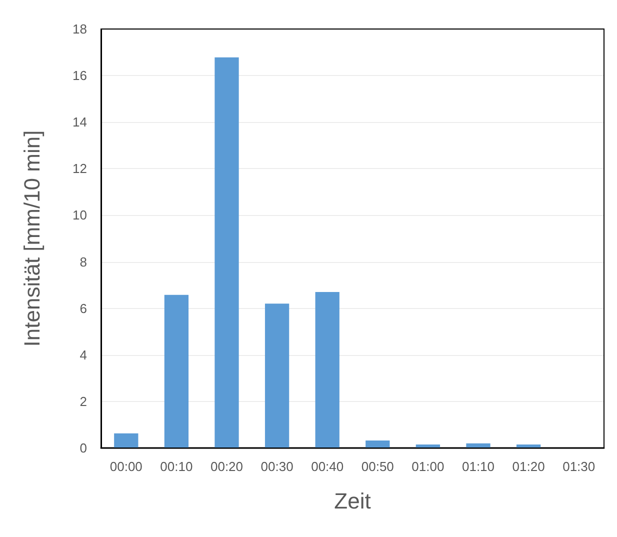 The height and width of the screenshot is (537, 617). What do you see at coordinates (79, 76) in the screenshot?
I see `y-tick-label: 16` at bounding box center [79, 76].